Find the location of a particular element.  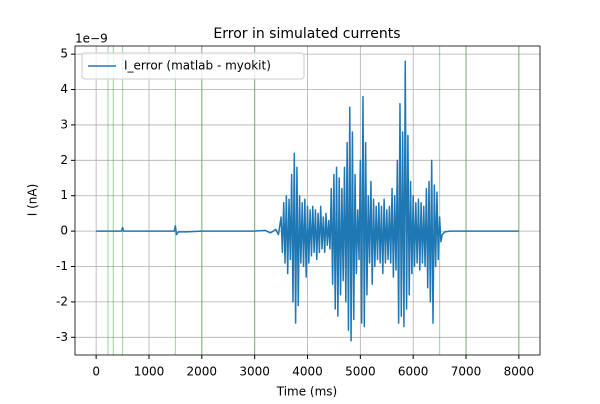

legend-label: I_error (matlab - myokit) is located at coordinates (197, 66).